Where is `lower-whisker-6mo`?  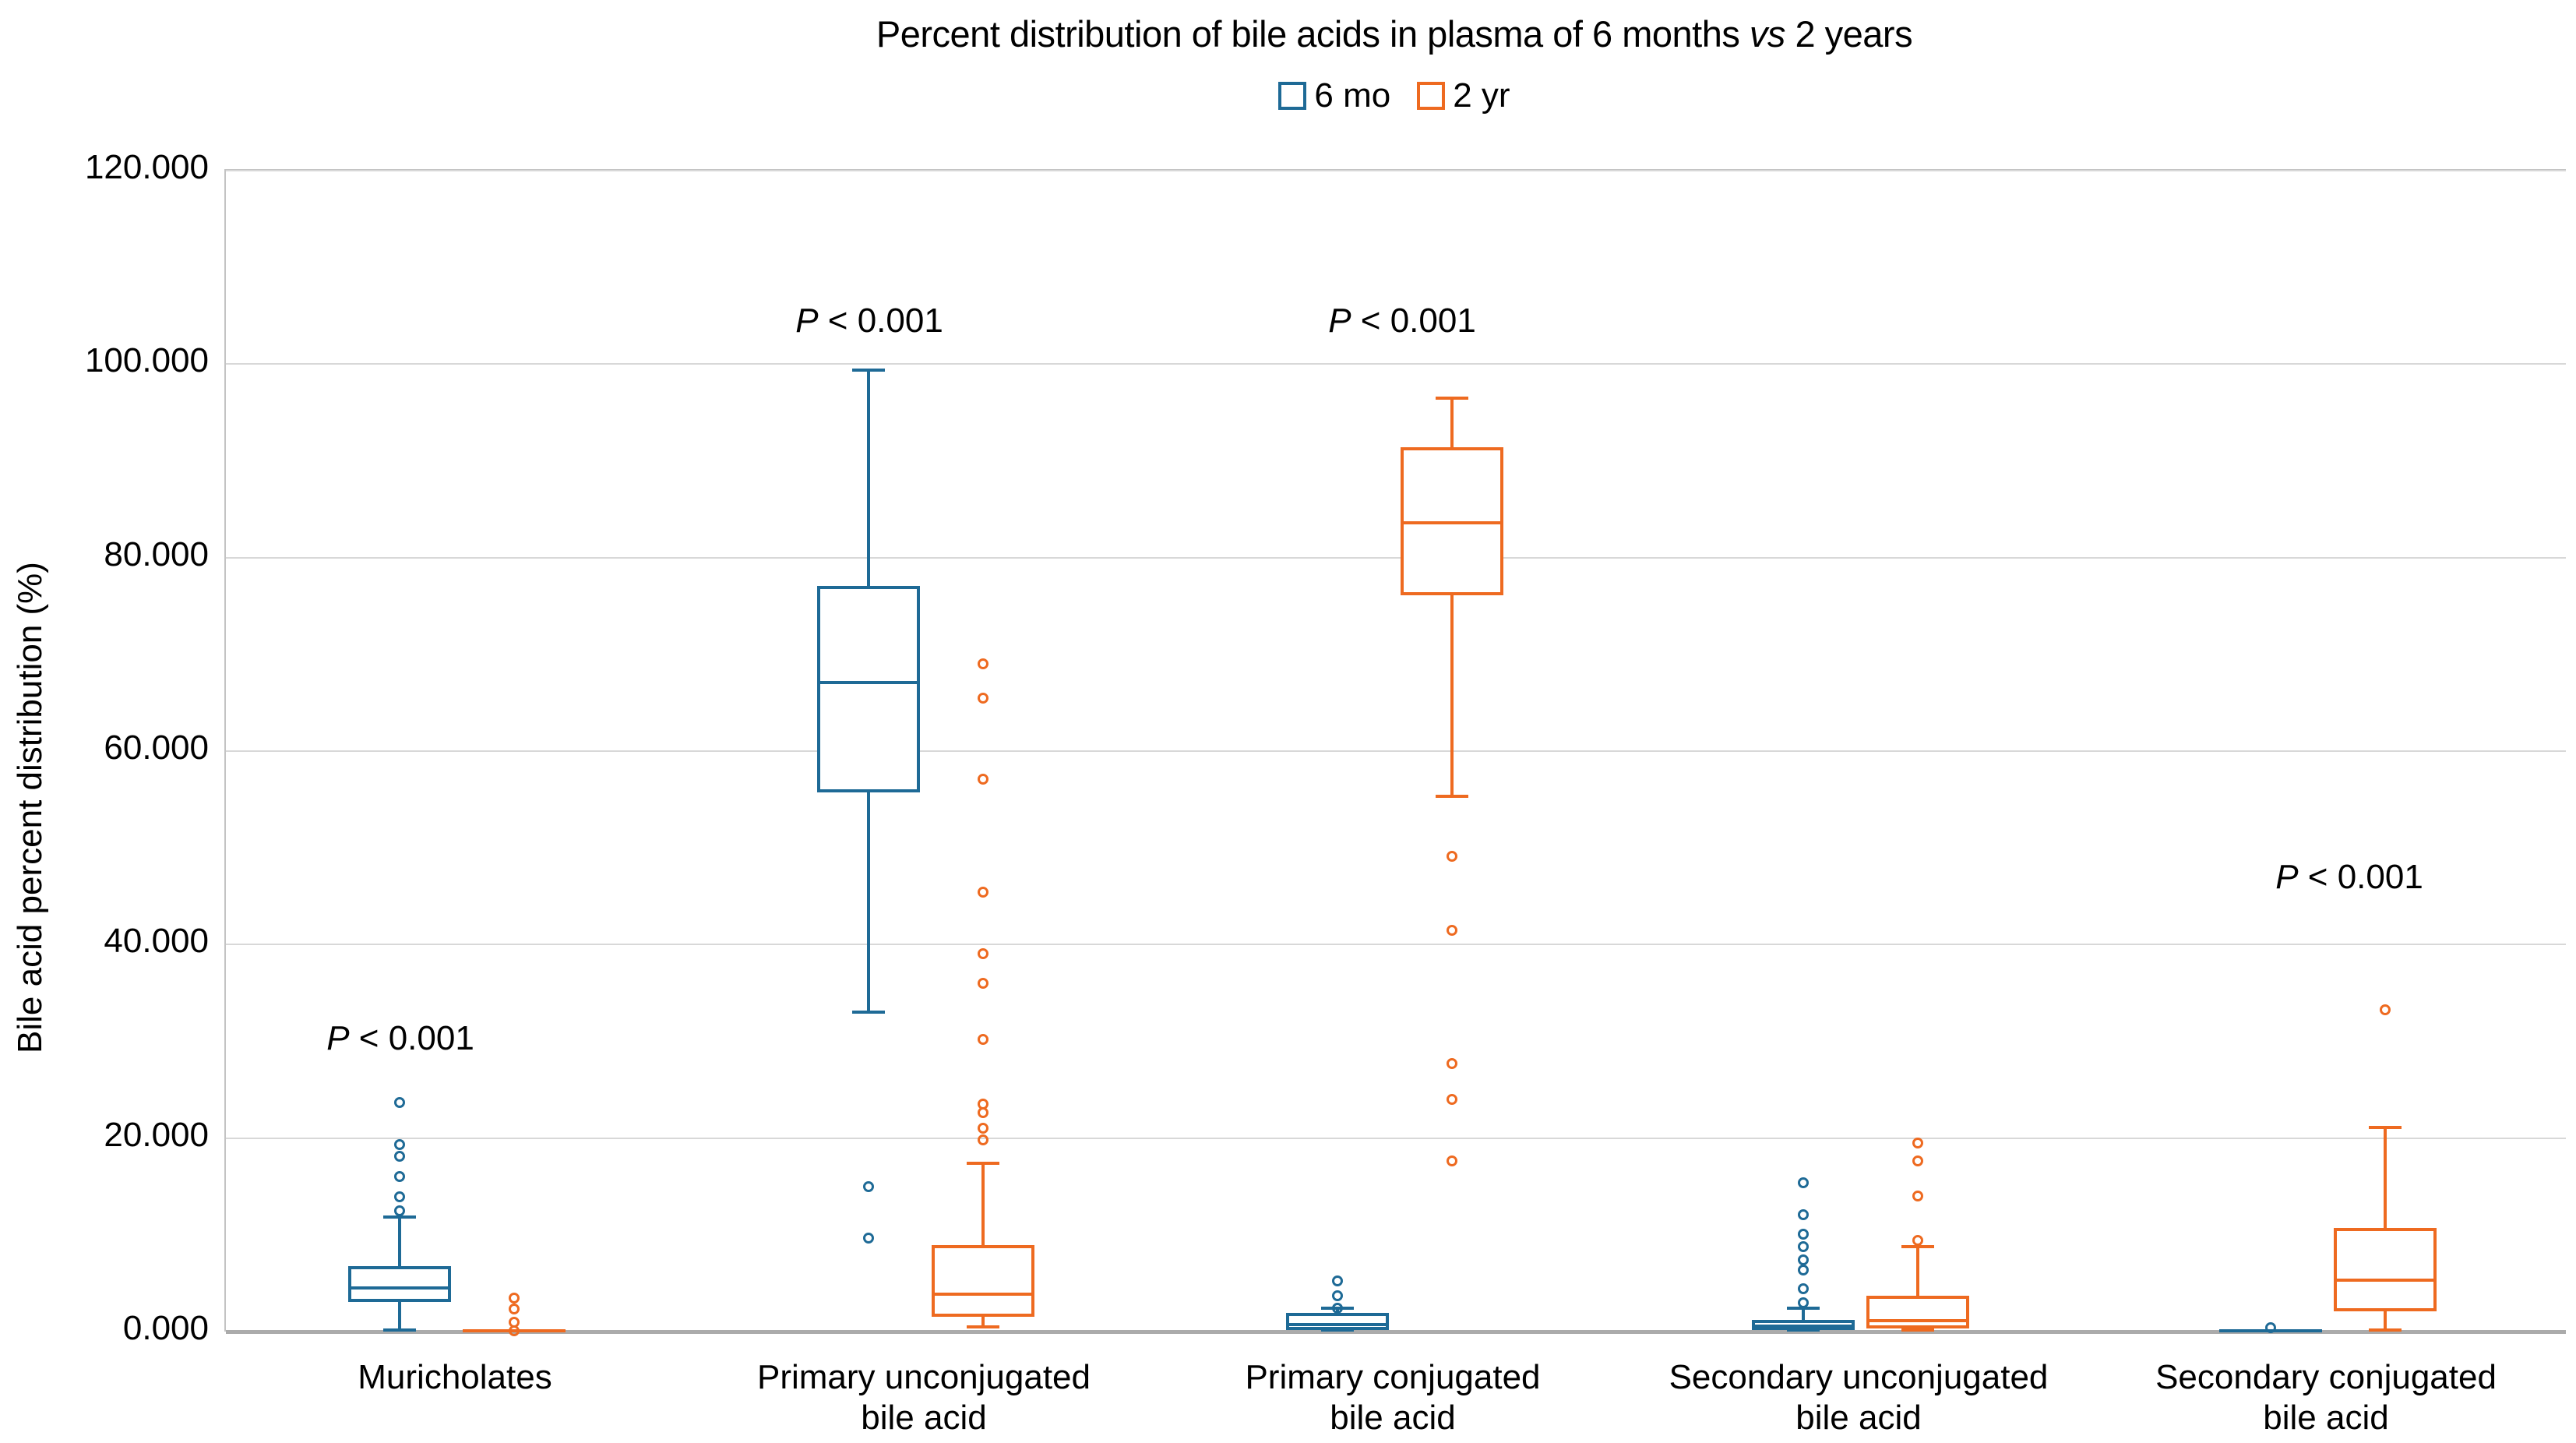 lower-whisker-6mo is located at coordinates (868, 902).